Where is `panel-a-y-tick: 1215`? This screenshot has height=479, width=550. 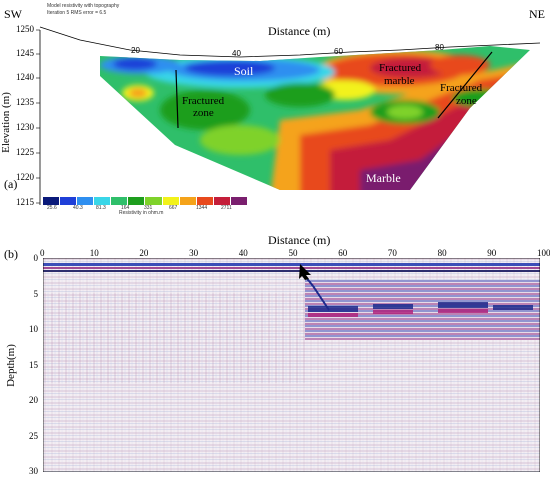
panel-a-y-tick: 1215 is located at coordinates (25, 202).